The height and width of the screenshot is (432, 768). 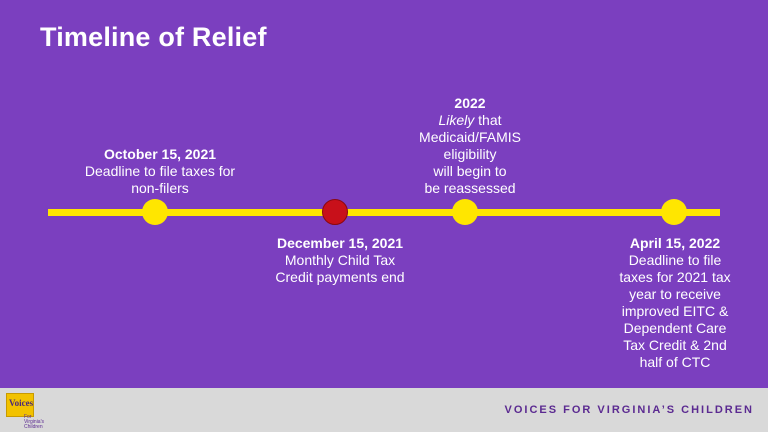 I want to click on event-text-line: be reassessed, so click(x=470, y=188).